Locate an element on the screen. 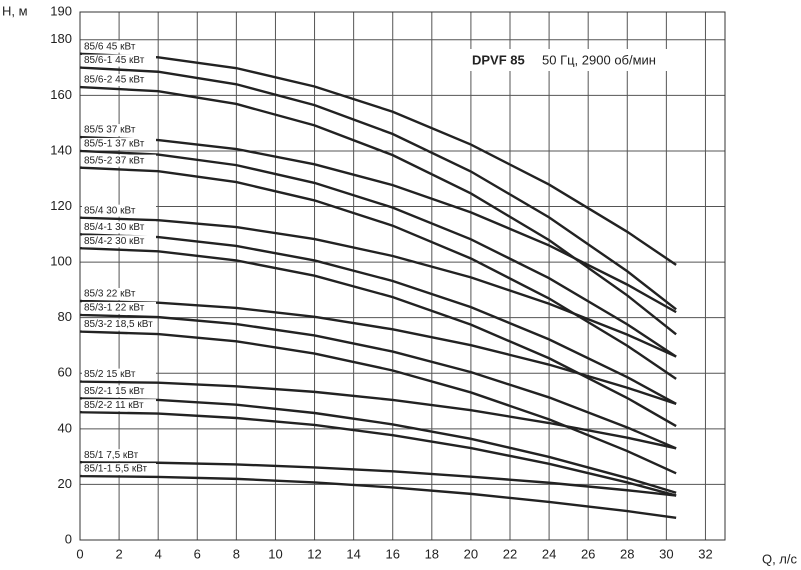 This screenshot has height=570, width=801. y-tick-label: 60 is located at coordinates (65, 372).